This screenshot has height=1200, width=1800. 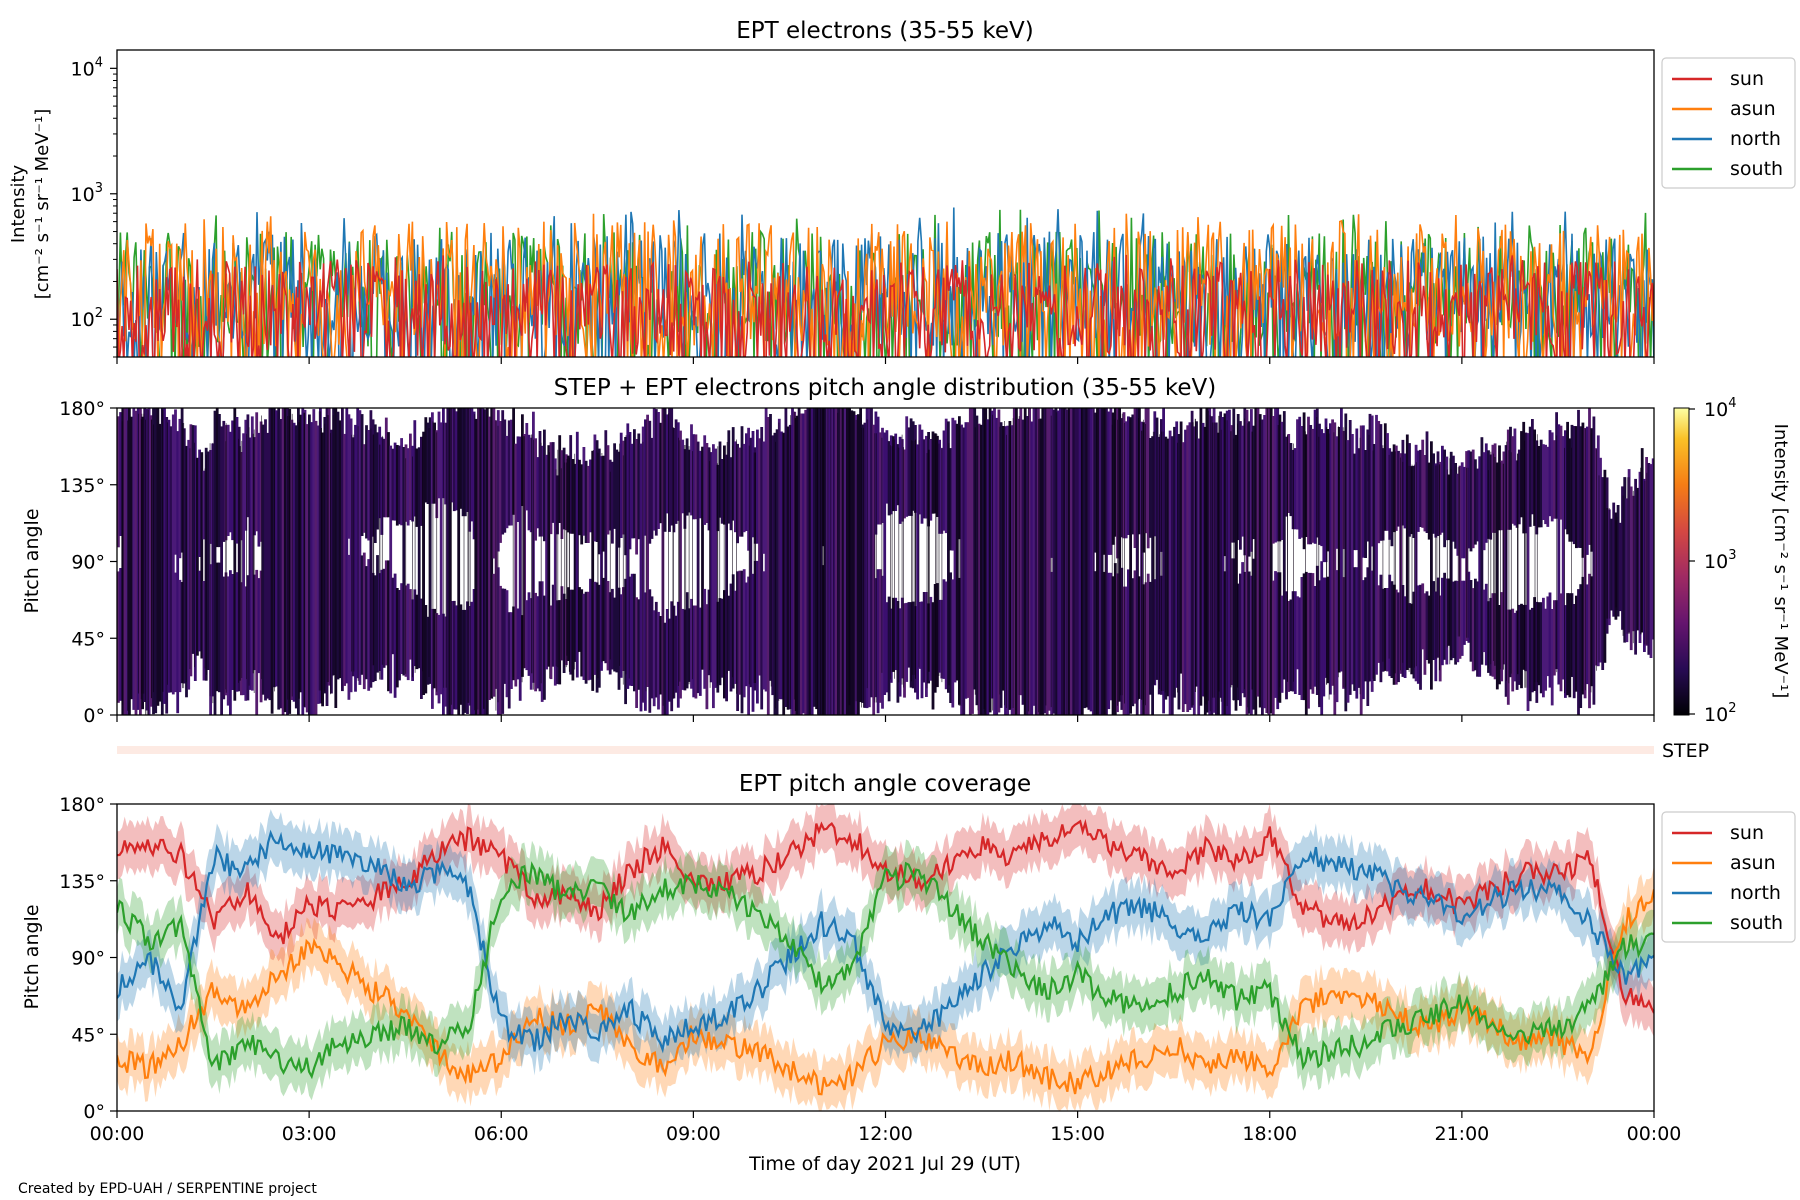 What do you see at coordinates (885, 718) in the screenshot?
I see `panel2-x-ticks` at bounding box center [885, 718].